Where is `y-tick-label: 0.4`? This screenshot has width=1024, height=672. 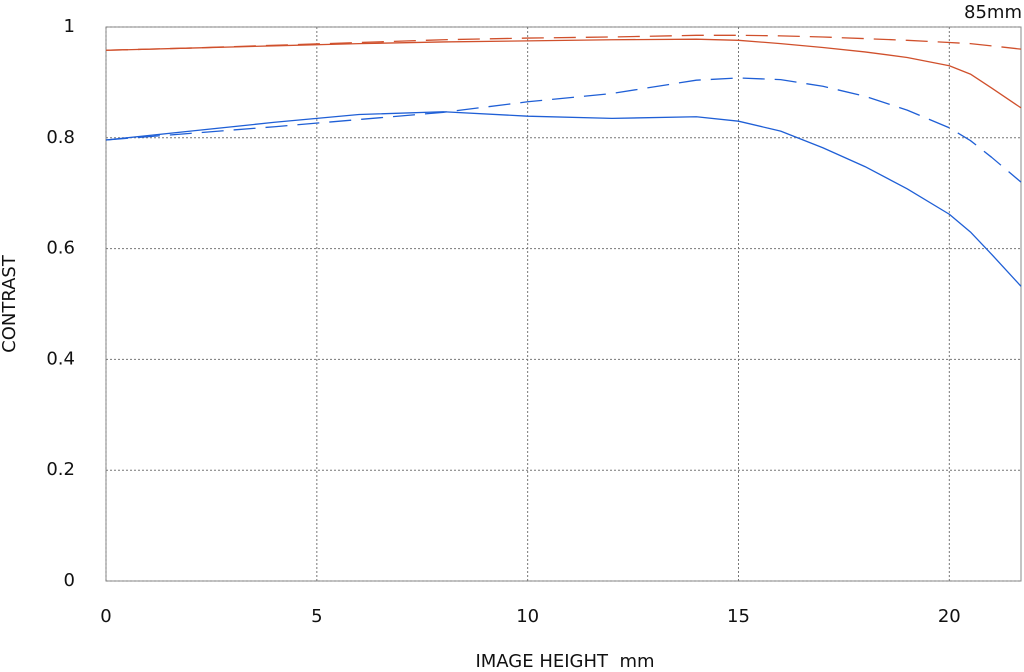 y-tick-label: 0.4 is located at coordinates (60, 358).